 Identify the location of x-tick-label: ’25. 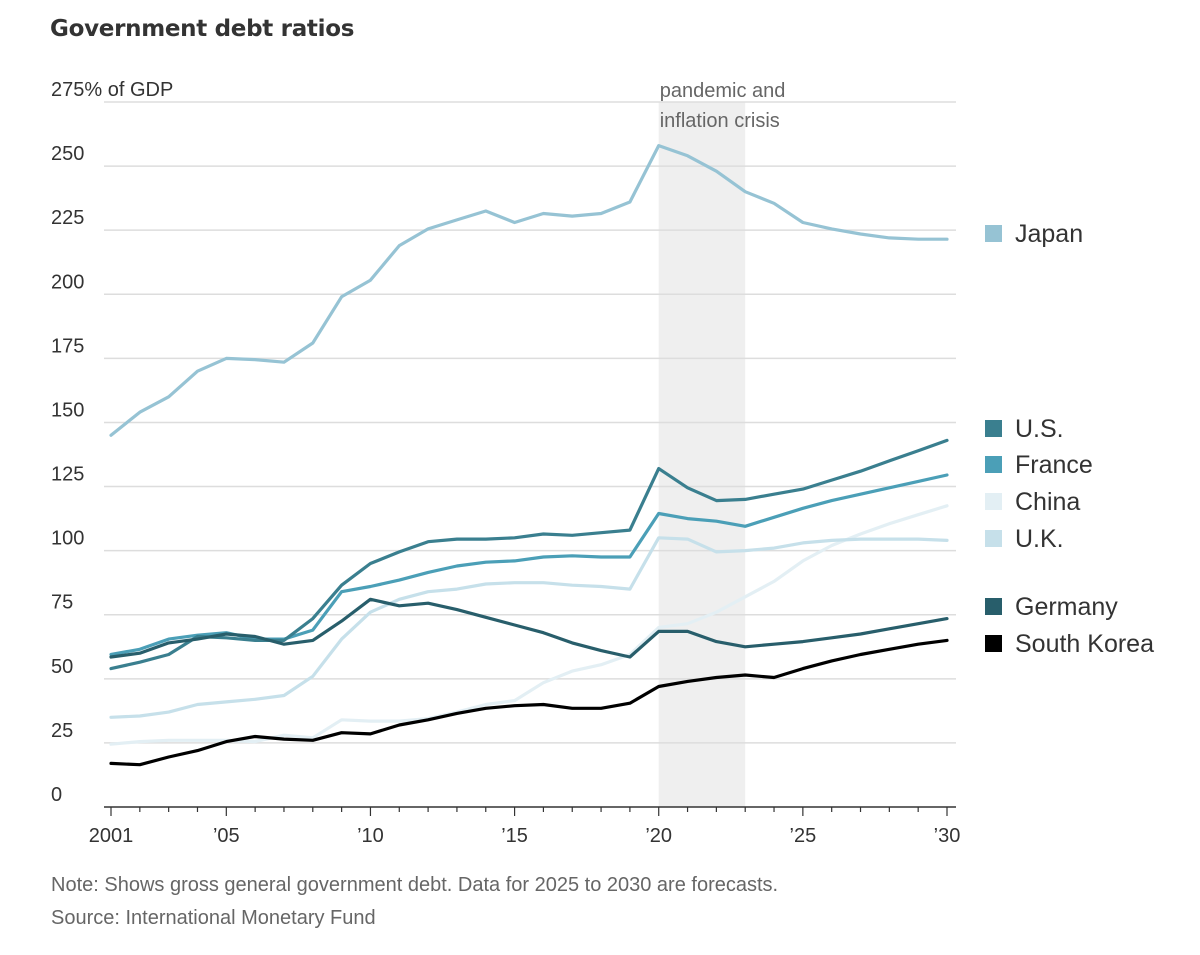
(803, 836).